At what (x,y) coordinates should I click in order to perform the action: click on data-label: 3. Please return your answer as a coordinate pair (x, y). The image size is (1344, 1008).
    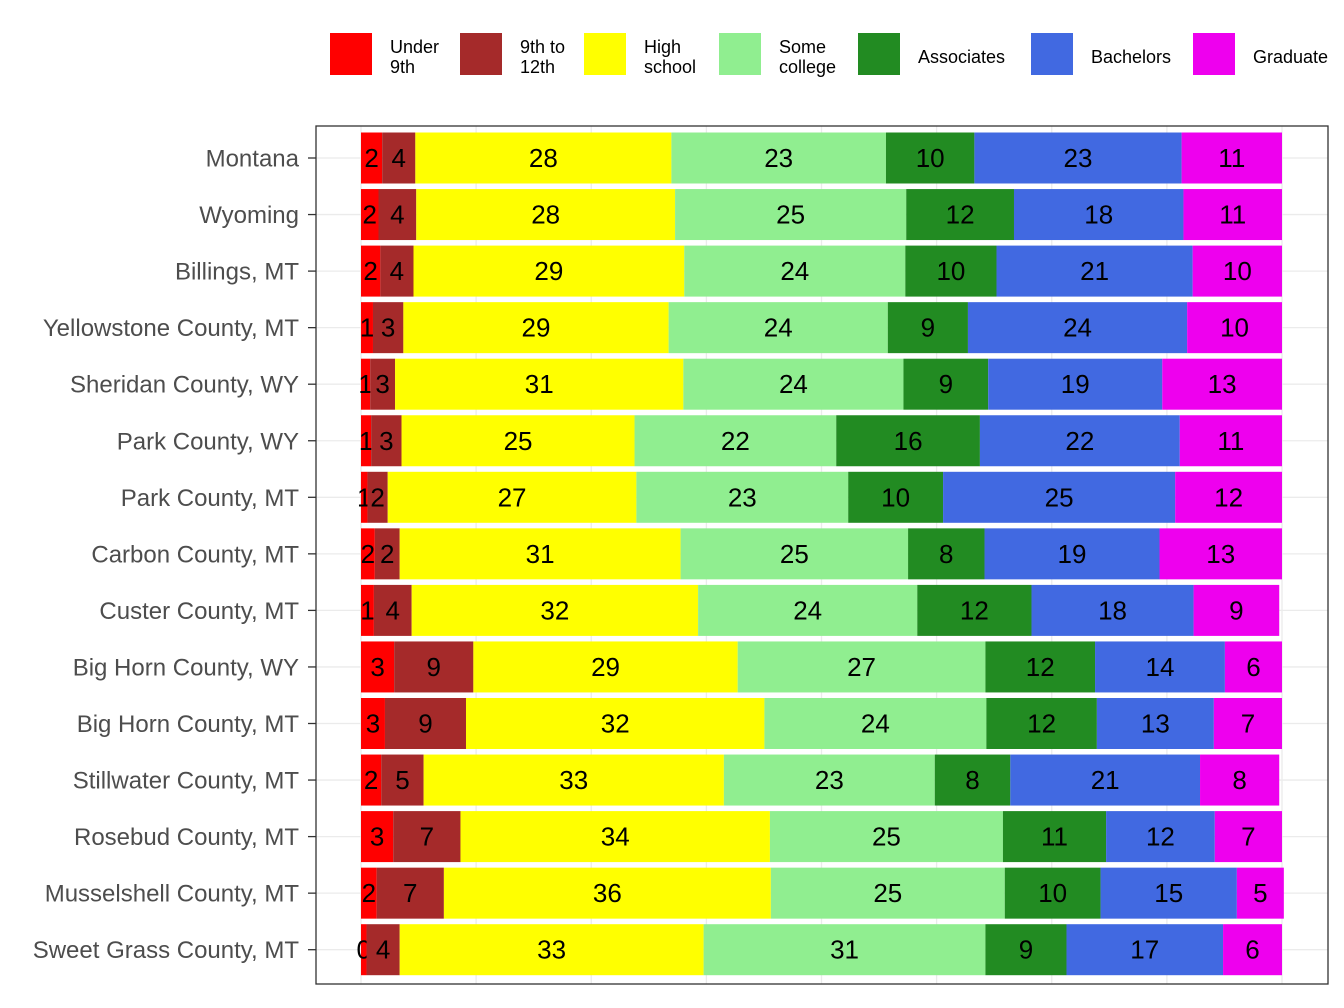
    Looking at the image, I should click on (373, 724).